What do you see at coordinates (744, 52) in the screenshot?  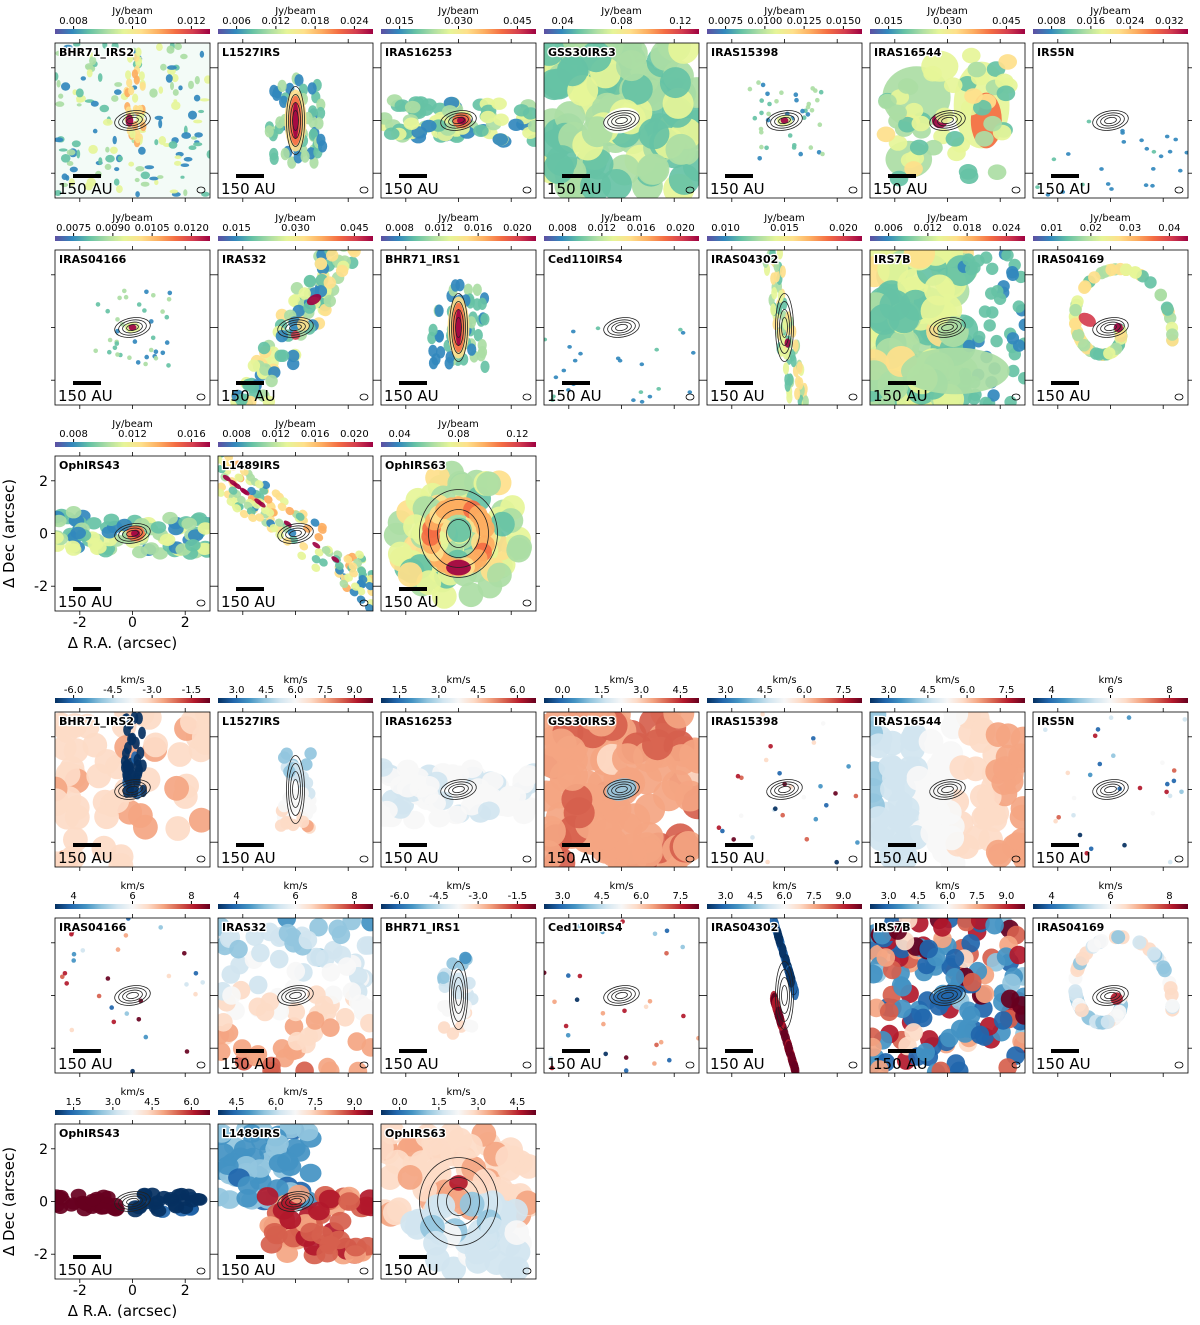 I see `source-name: IRAS15398` at bounding box center [744, 52].